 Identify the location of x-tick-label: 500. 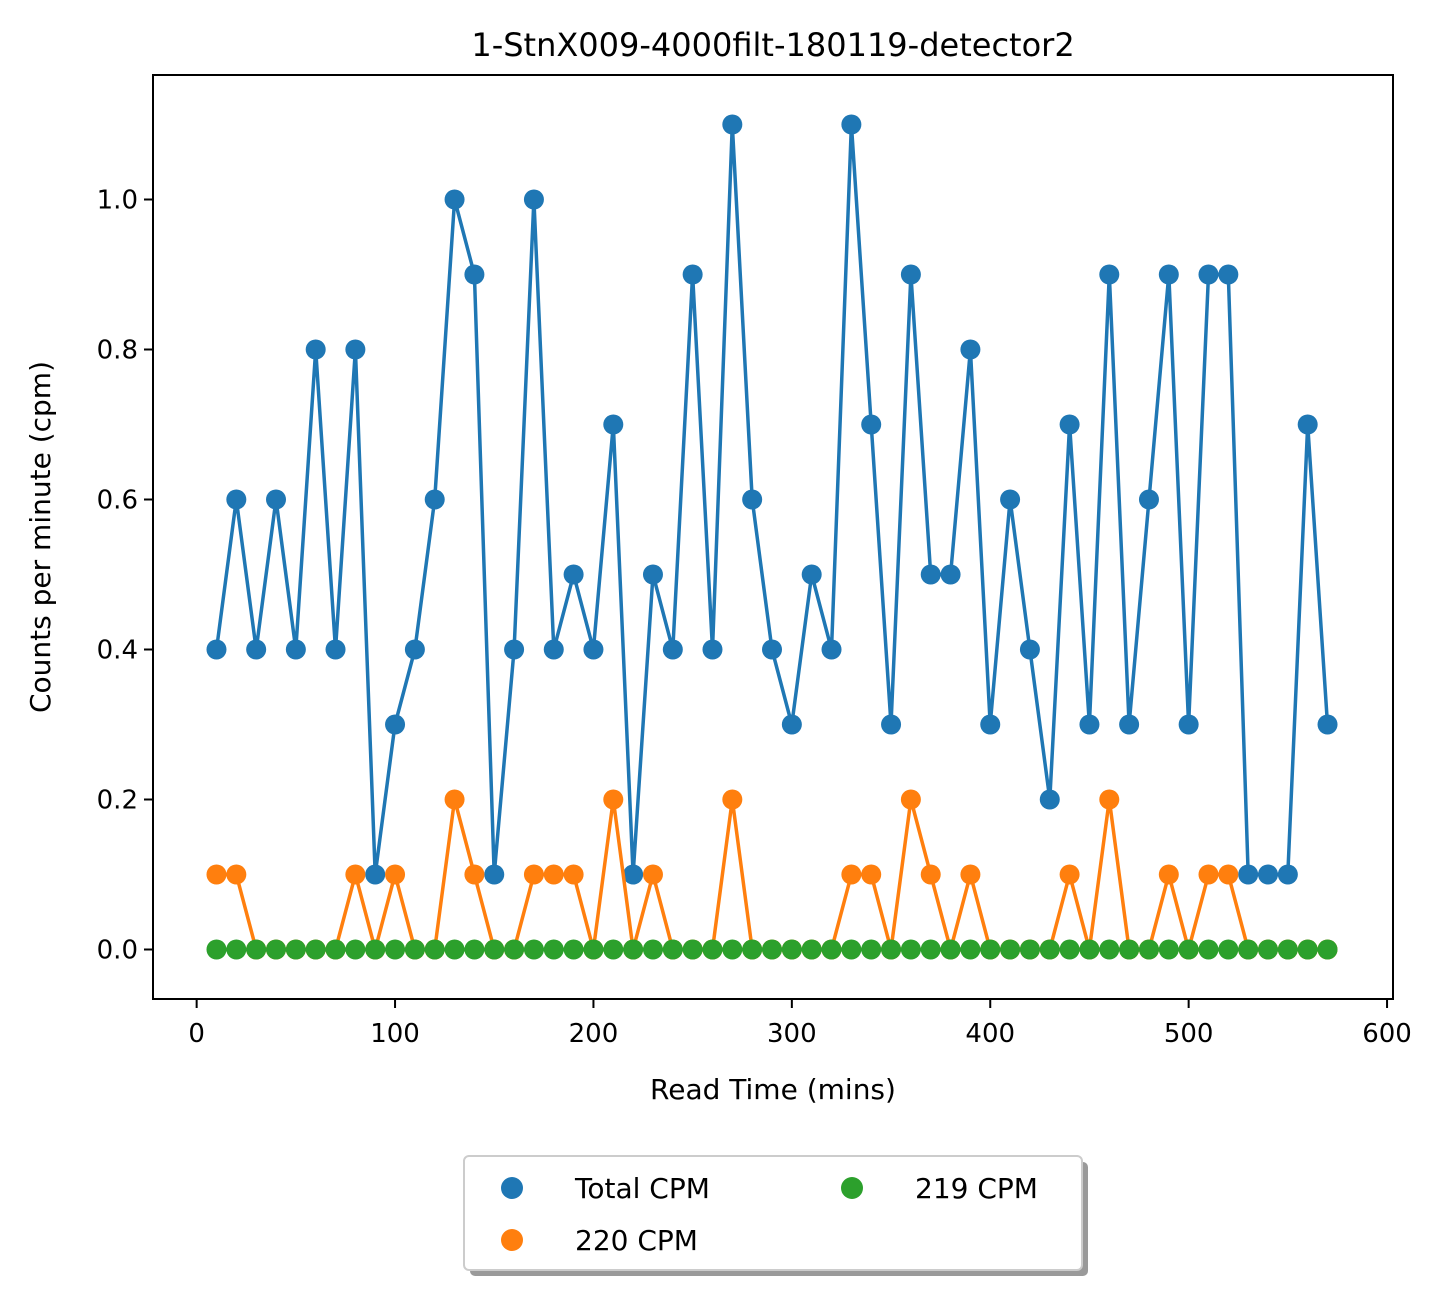
(1189, 1034).